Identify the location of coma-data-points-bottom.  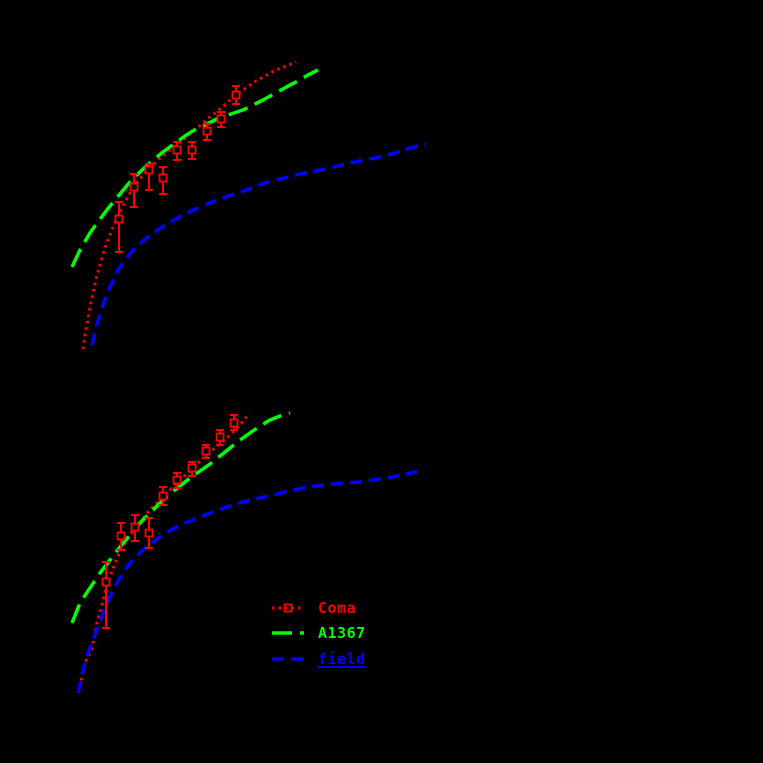
(170, 521).